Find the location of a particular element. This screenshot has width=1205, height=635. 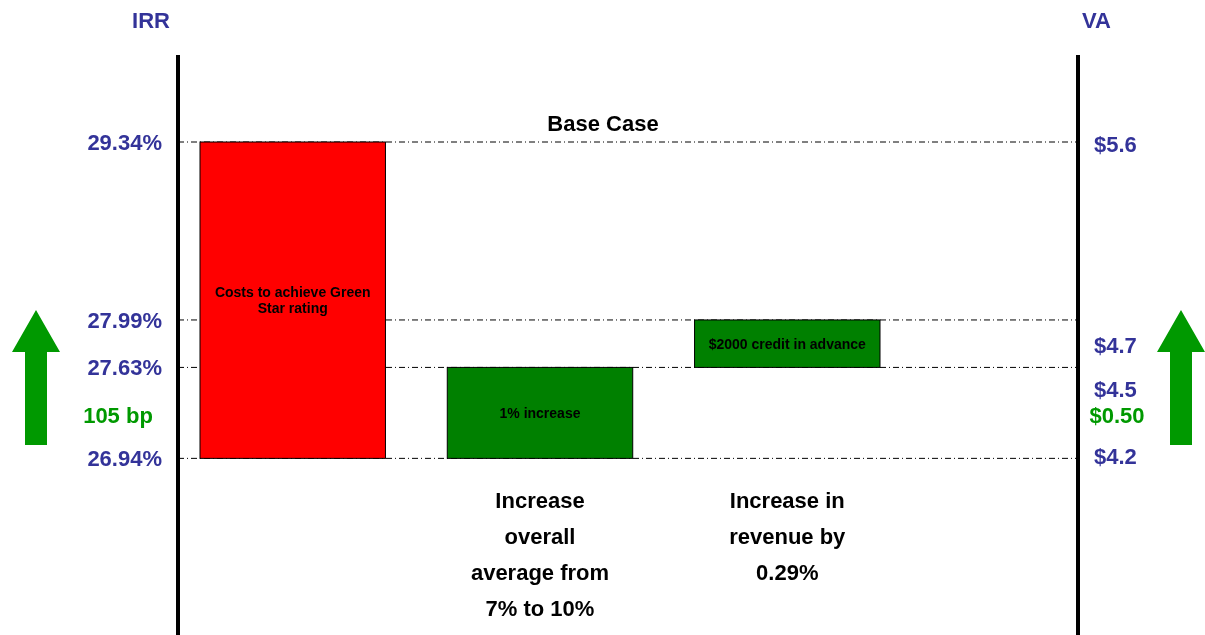

x-tick-label: Increase overall average from 7% to 10% is located at coordinates (540, 554).